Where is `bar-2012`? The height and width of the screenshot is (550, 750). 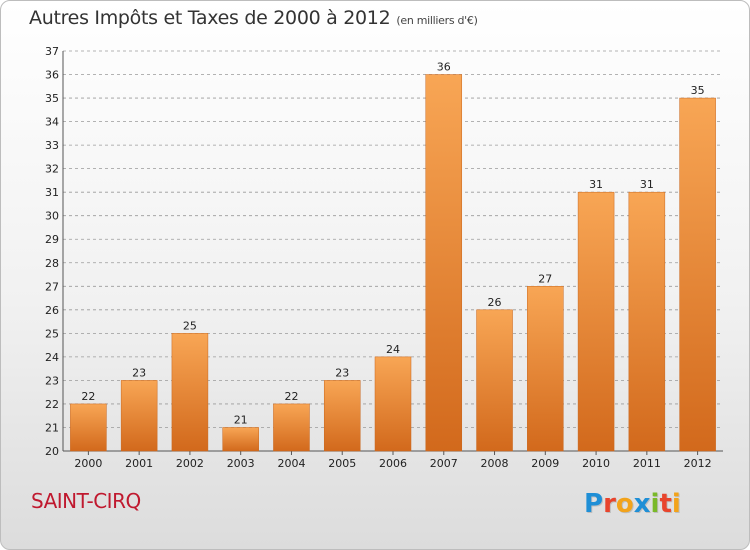
bar-2012 is located at coordinates (697, 274).